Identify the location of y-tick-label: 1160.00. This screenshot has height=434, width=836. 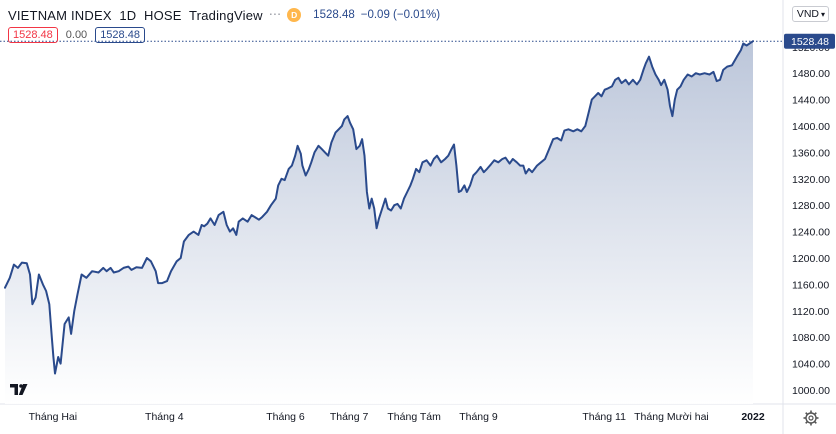
(810, 285).